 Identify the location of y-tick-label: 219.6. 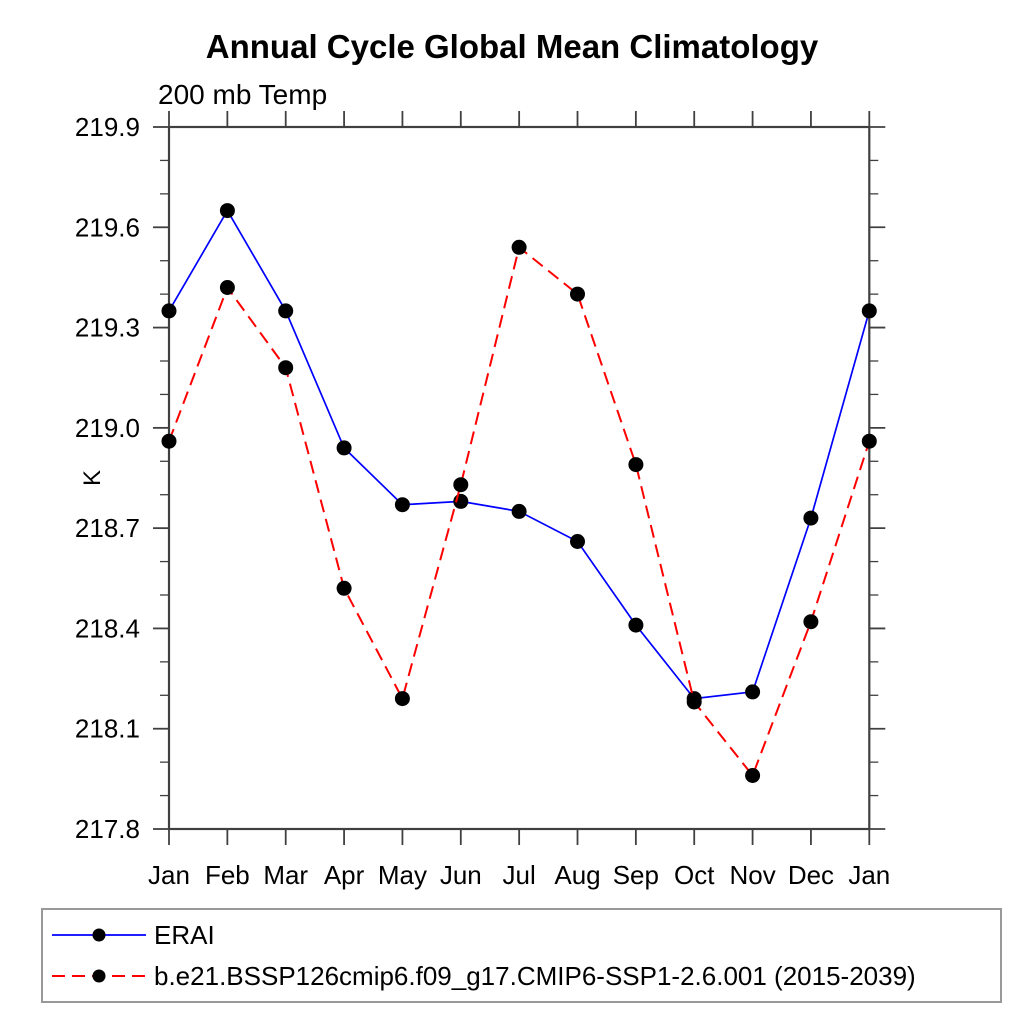
(107, 227).